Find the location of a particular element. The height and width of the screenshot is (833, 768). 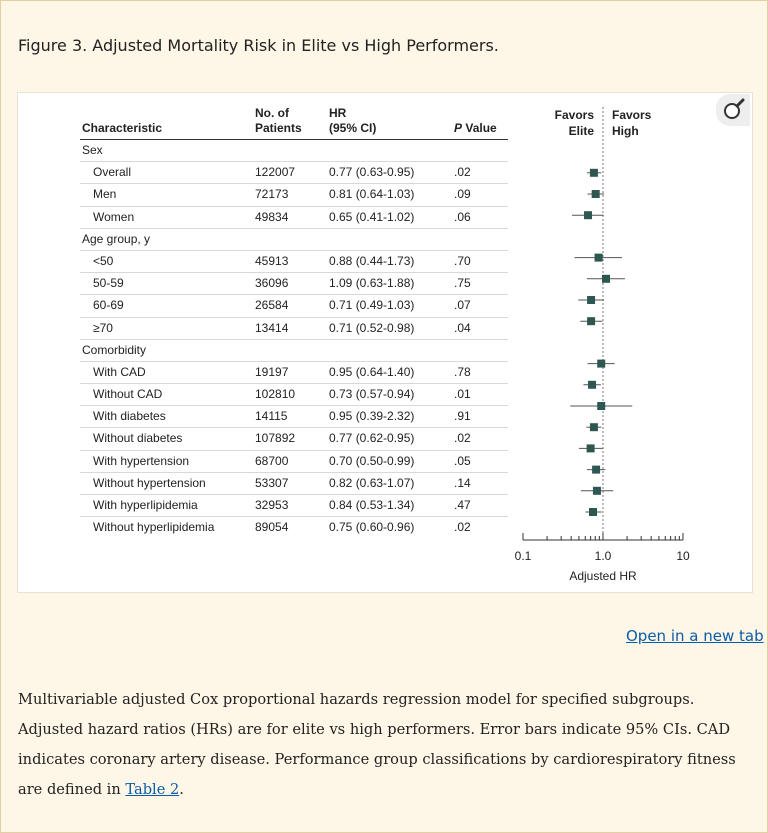

hr-ci-value: 0.77 (0.62-0.95) is located at coordinates (372, 438).